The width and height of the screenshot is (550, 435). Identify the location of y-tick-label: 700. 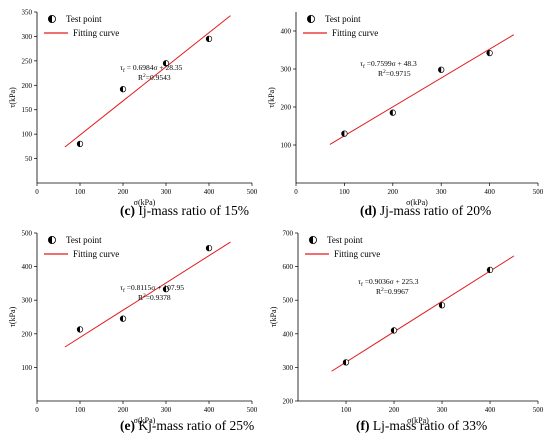
(288, 234).